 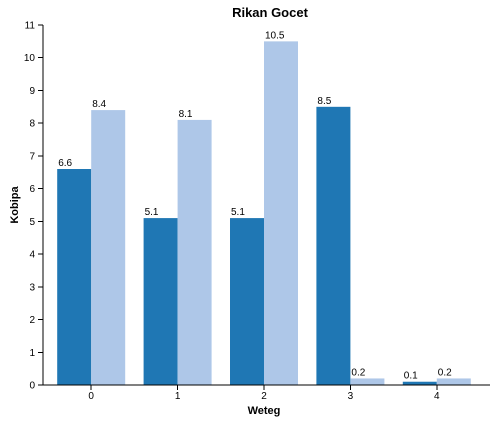 What do you see at coordinates (32, 353) in the screenshot?
I see `y-tick-label: 1` at bounding box center [32, 353].